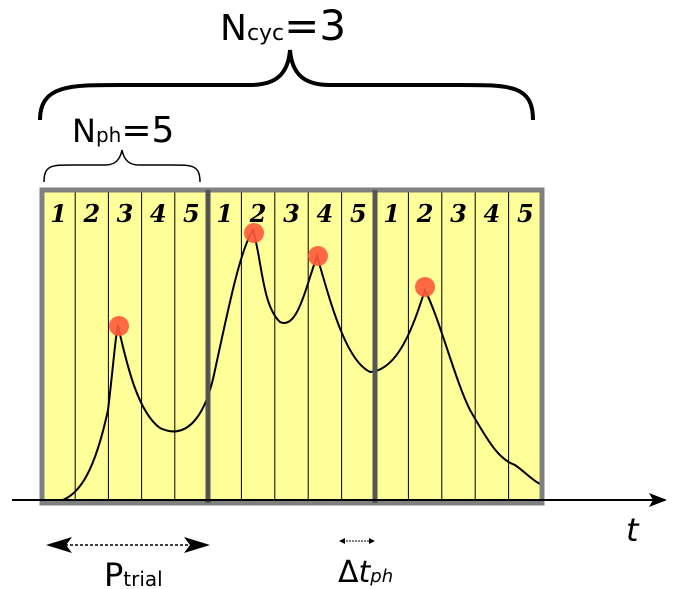 The width and height of the screenshot is (679, 589). Describe the element at coordinates (283, 25) in the screenshot. I see `ncyc-label: Ncyc=3` at that location.